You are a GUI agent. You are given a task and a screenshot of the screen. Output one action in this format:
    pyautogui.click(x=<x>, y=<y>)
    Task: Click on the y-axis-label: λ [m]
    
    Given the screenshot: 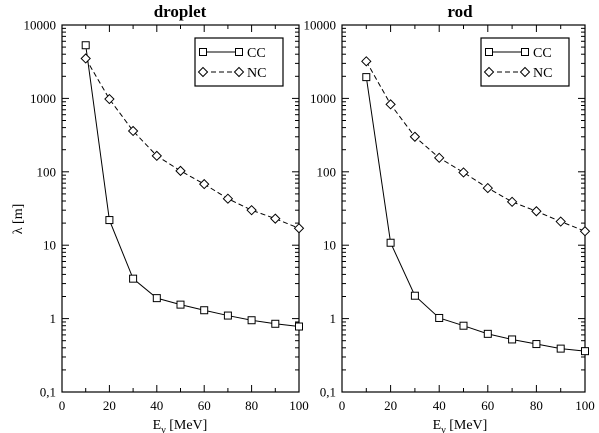 What is the action you would take?
    pyautogui.click(x=18, y=219)
    